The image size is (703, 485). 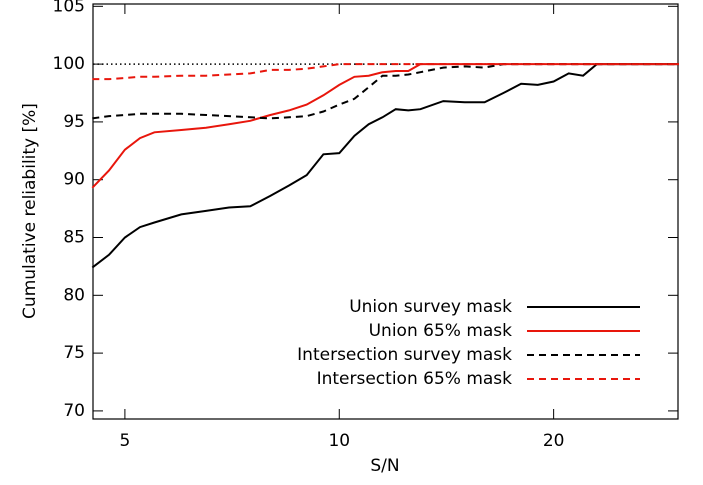 I want to click on y-tick-label: 105, so click(x=69, y=8).